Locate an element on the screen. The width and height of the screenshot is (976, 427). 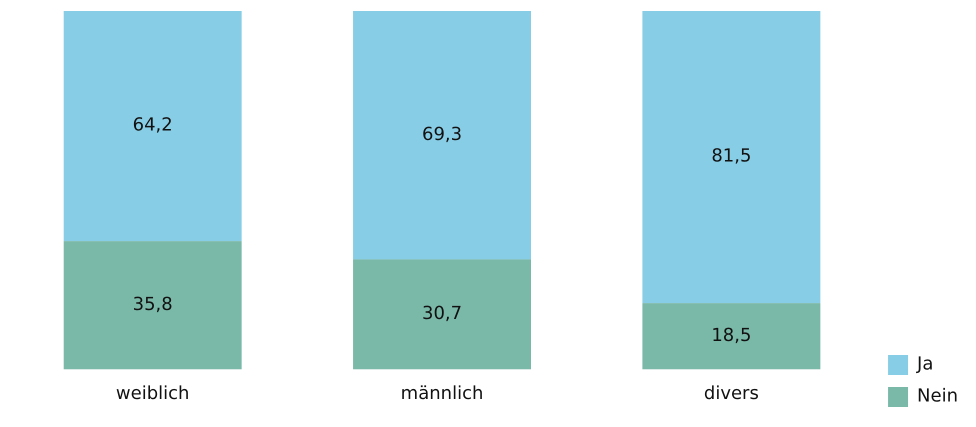
data-label: 35,8 is located at coordinates (152, 304).